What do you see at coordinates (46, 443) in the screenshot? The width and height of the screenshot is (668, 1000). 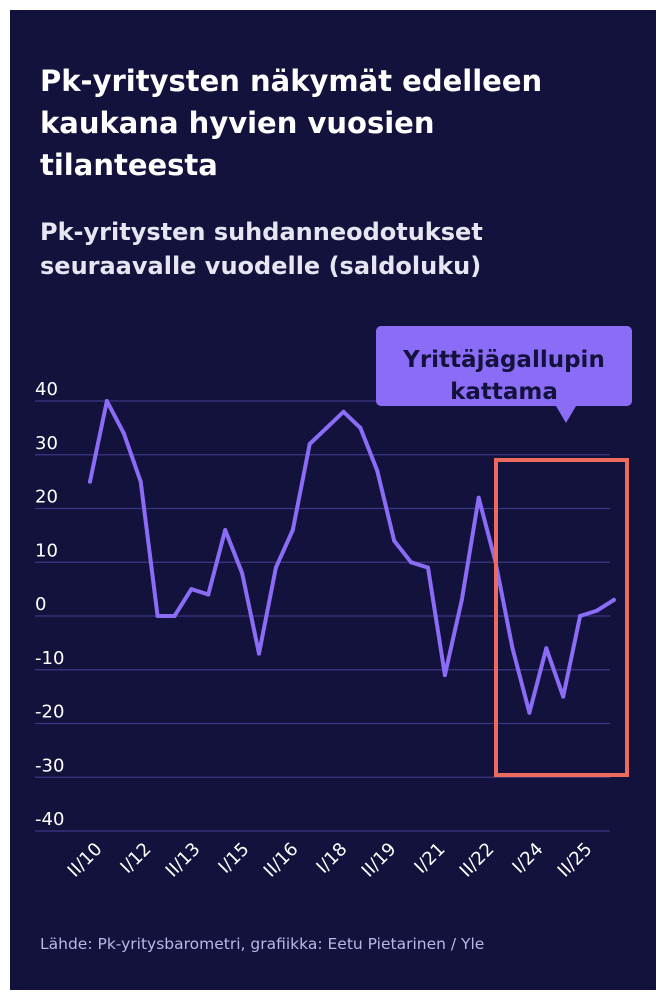 I see `y-tick-label: 30` at bounding box center [46, 443].